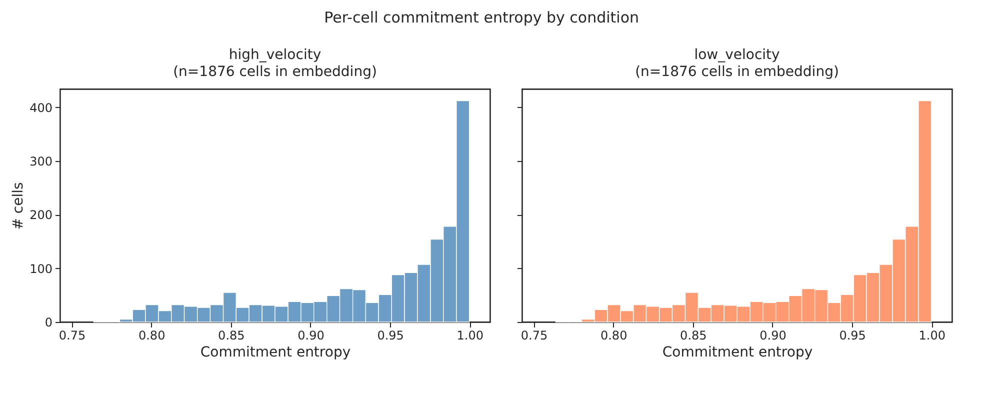  What do you see at coordinates (275, 63) in the screenshot?
I see `chart-title: high_velocity (n=1876 cells in embedding)` at bounding box center [275, 63].